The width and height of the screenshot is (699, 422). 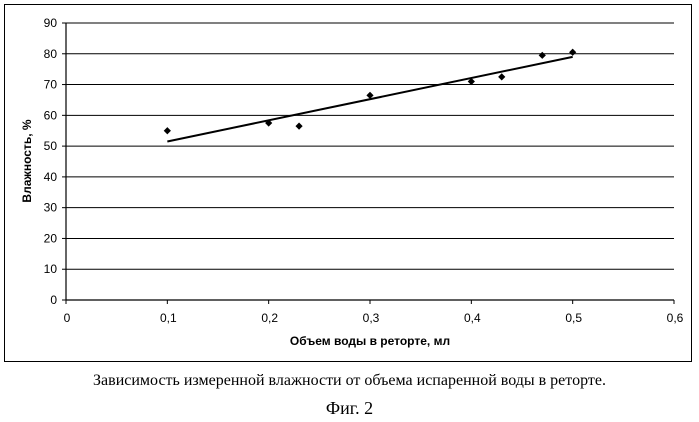 I want to click on x-axis-title: Объем воды в реторте, мл, so click(x=370, y=341).